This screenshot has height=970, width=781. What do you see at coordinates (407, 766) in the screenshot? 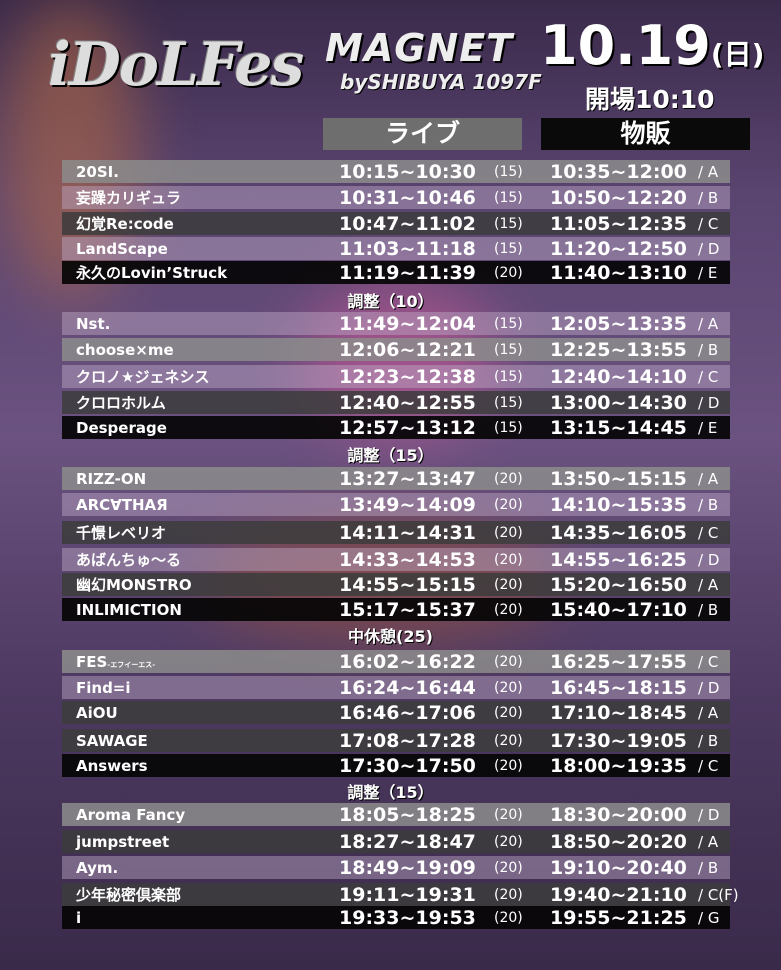
I see `live-time: 17:30~17:50` at bounding box center [407, 766].